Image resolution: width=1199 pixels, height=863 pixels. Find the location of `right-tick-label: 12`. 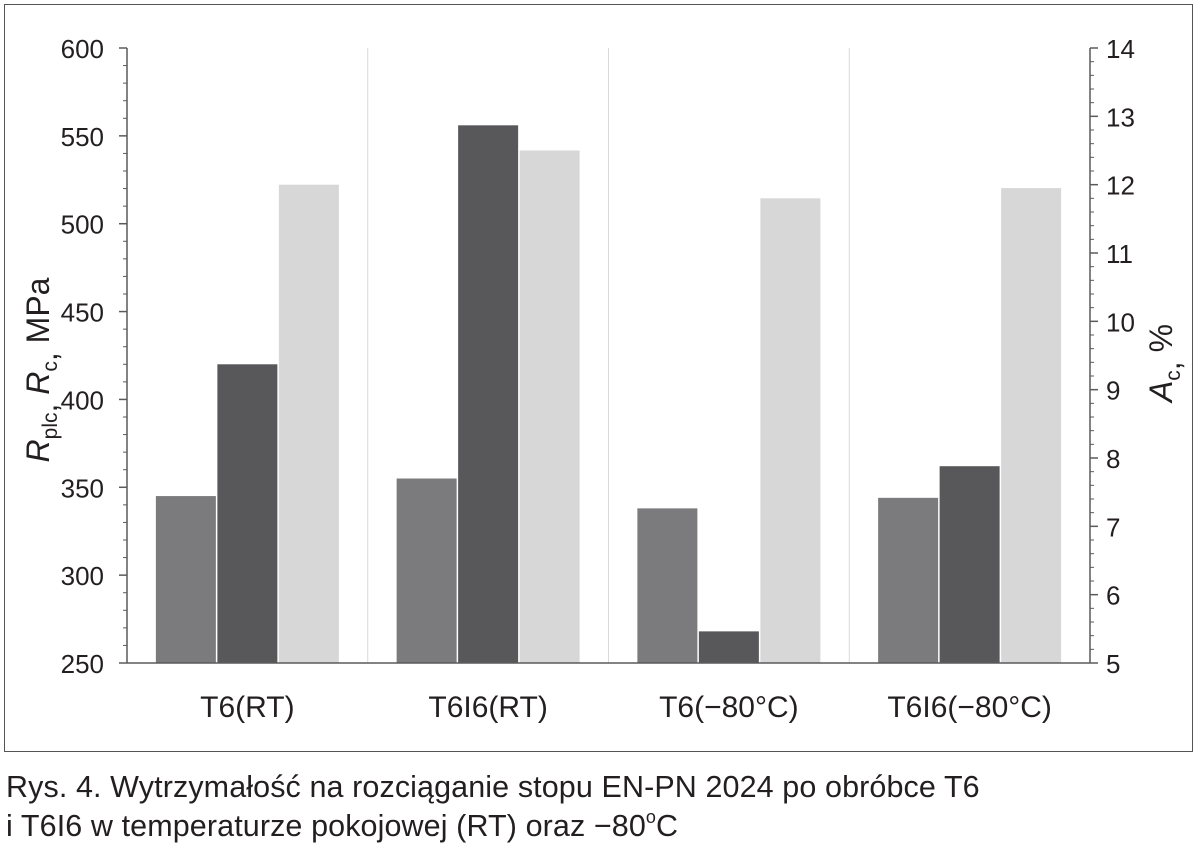

right-tick-label: 12 is located at coordinates (1120, 186).